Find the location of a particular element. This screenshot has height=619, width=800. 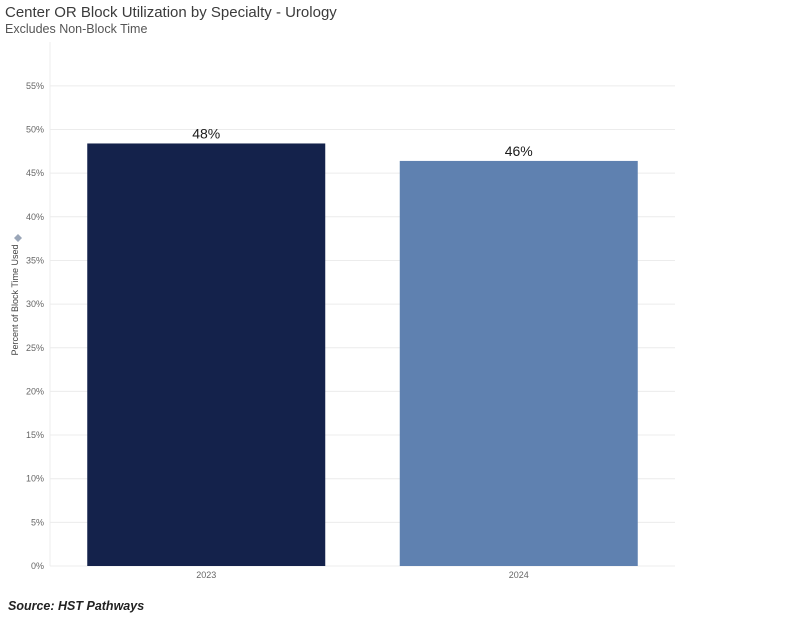

y-tick-label: 45% is located at coordinates (35, 173).